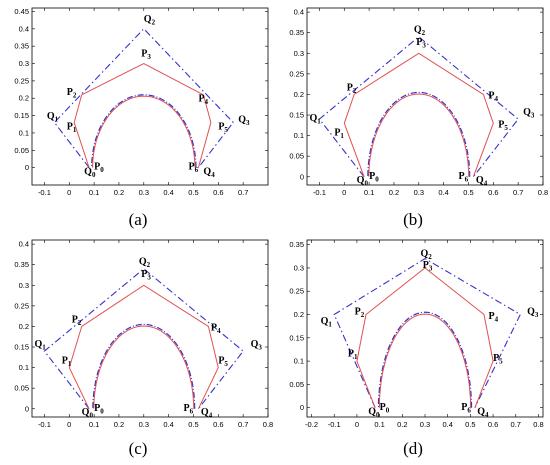 This screenshot has height=465, width=550. Describe the element at coordinates (21, 11) in the screenshot. I see `y-tick-label: 0.45` at that location.